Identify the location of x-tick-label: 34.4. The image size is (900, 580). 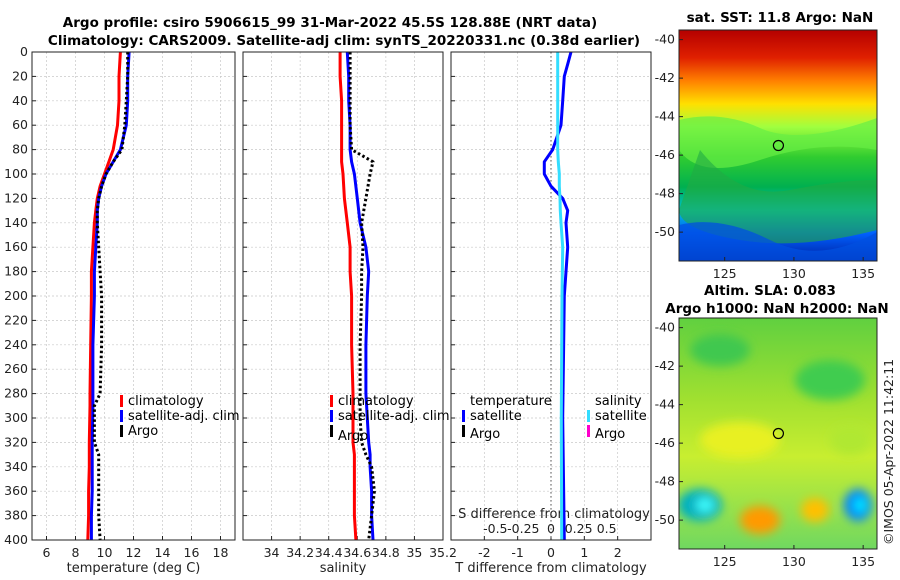
(329, 552).